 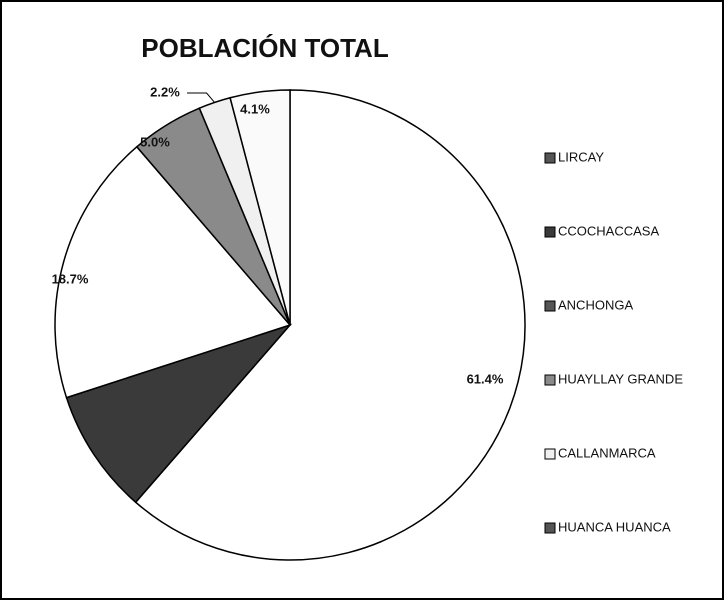 What do you see at coordinates (608, 230) in the screenshot?
I see `legend-label: CCOCHACCASA` at bounding box center [608, 230].